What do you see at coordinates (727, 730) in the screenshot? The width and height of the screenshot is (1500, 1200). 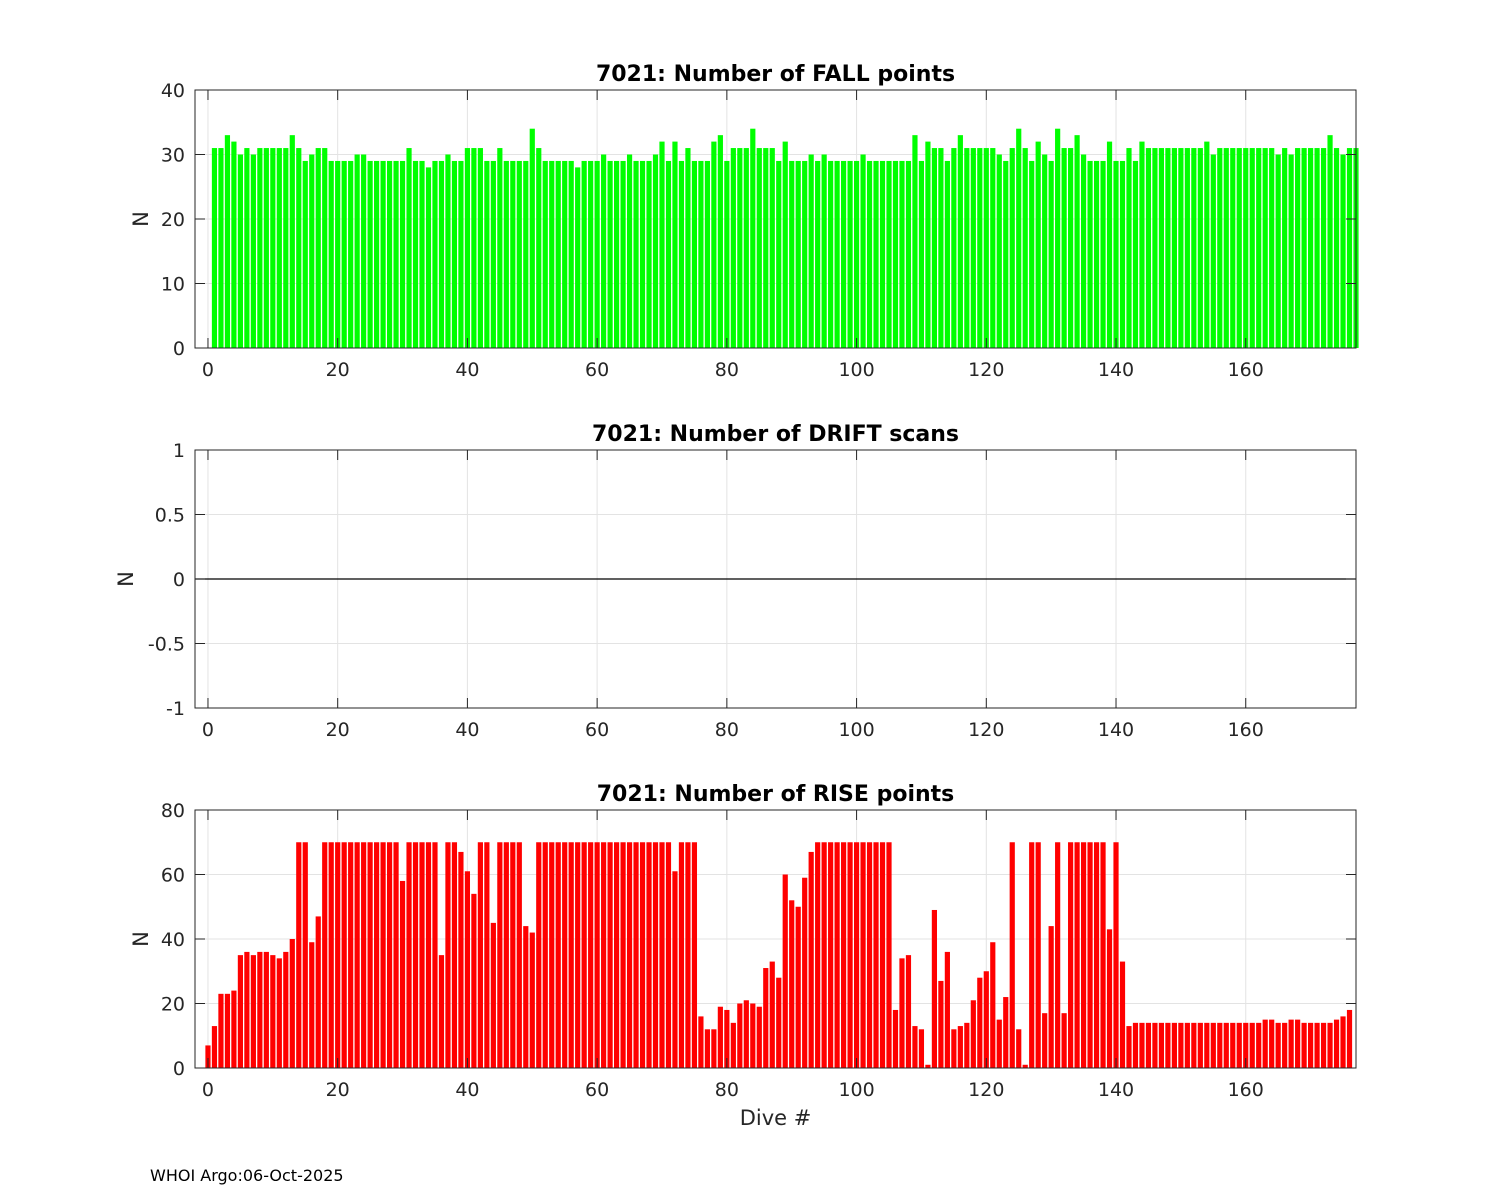 I see `x-tick-label: 80` at bounding box center [727, 730].